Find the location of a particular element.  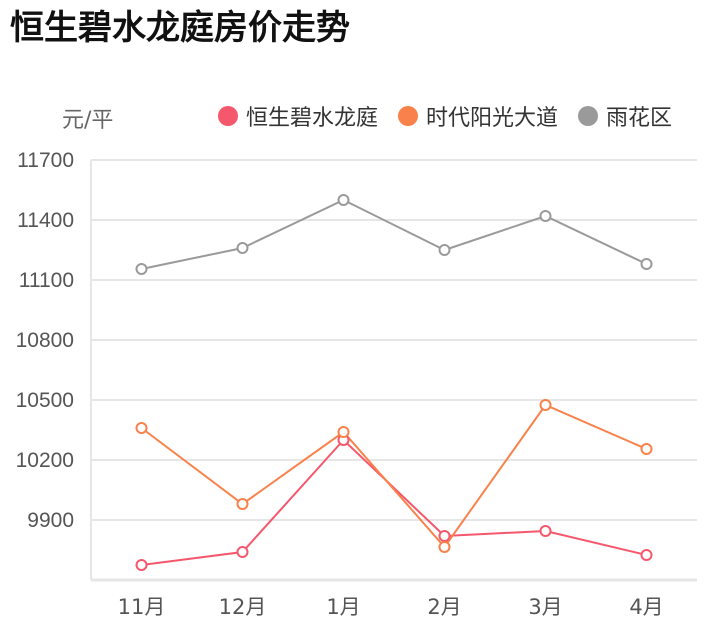

x-tick-label: 3月 is located at coordinates (545, 607).